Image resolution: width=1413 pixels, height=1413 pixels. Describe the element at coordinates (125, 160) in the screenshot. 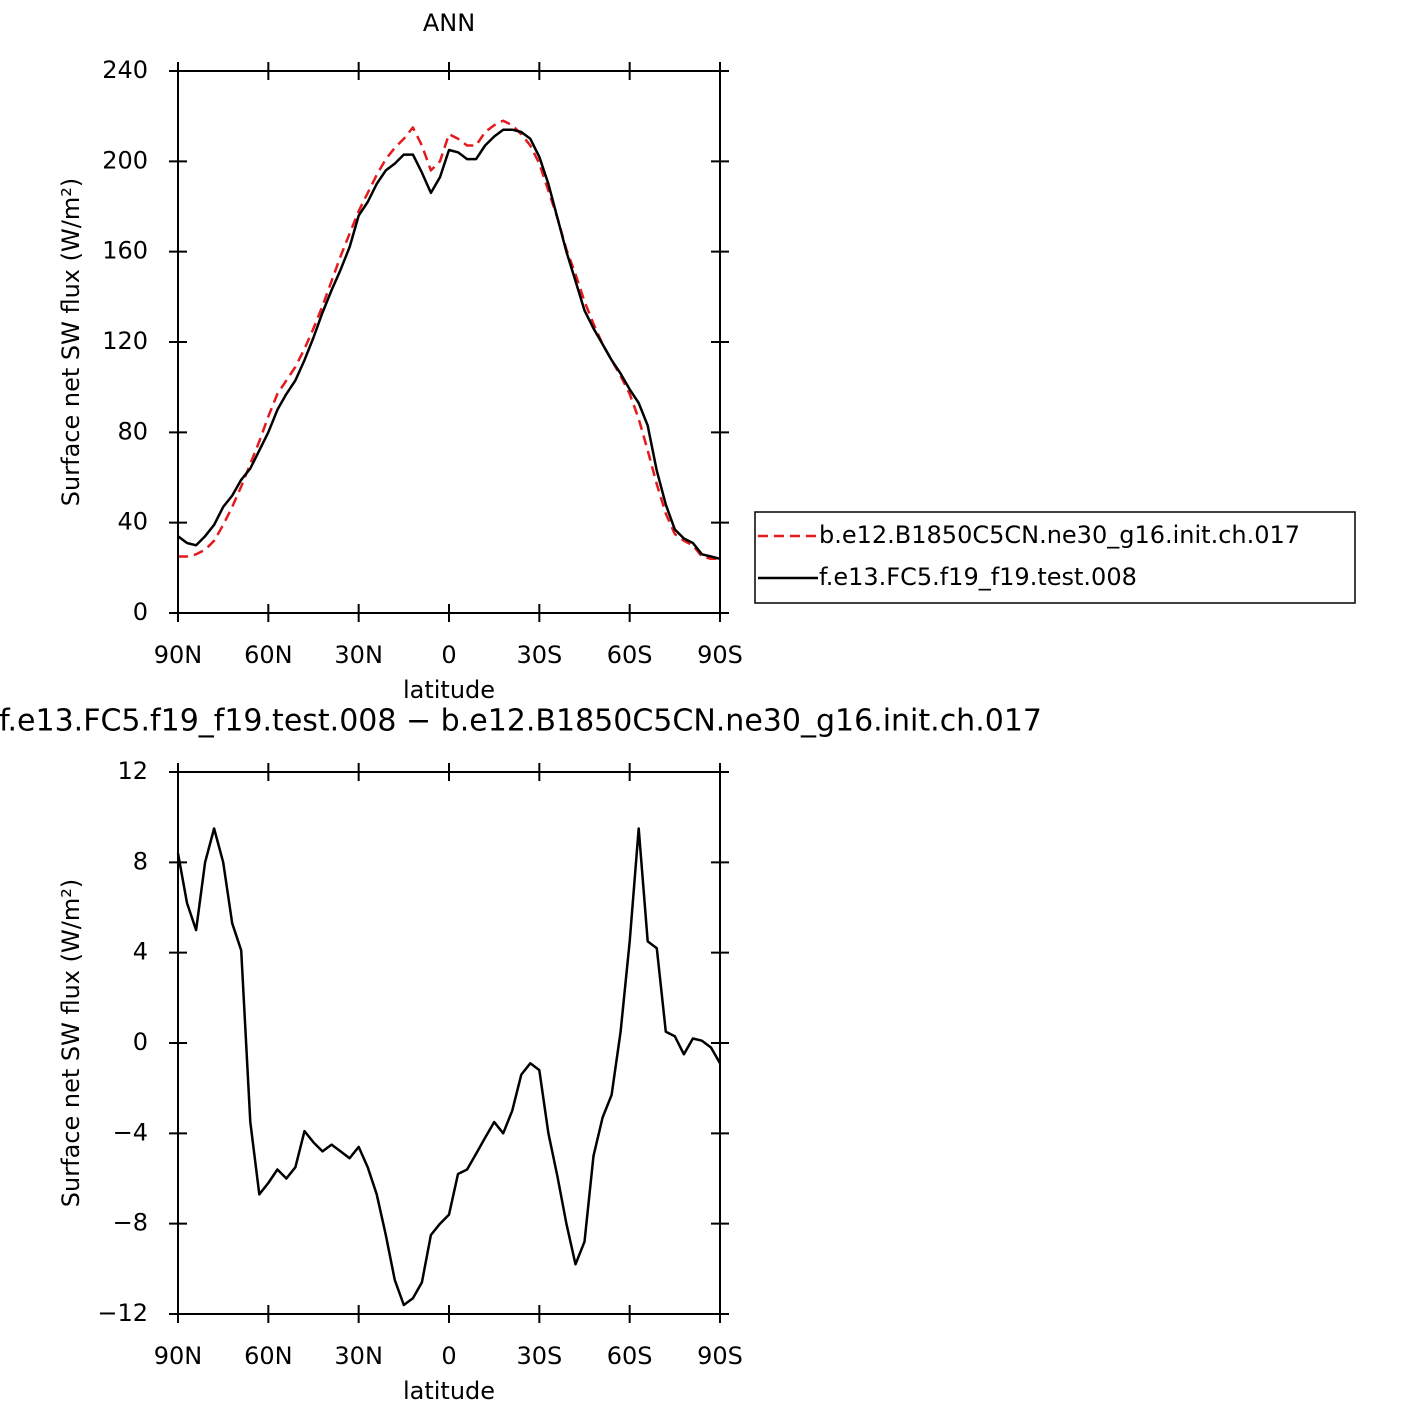

I see `y-tick-label: 200` at that location.